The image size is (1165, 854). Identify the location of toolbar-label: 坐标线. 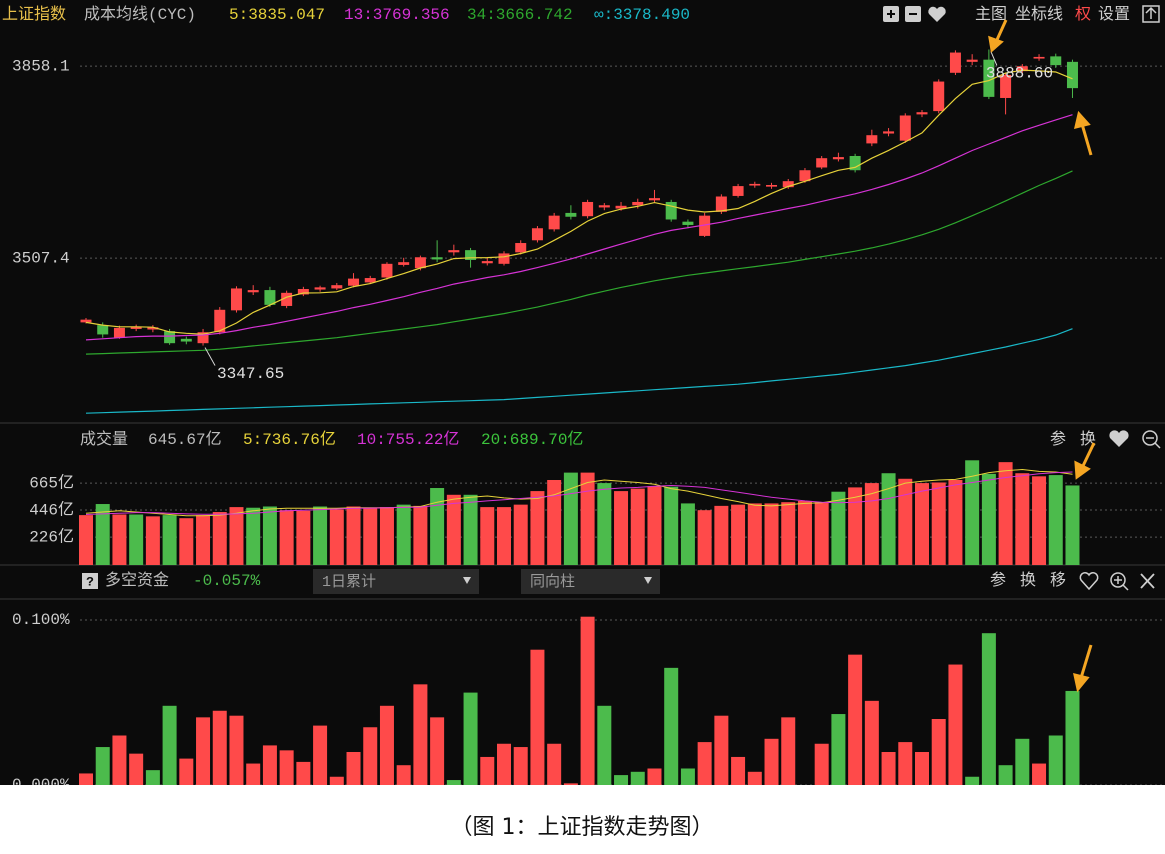
(1039, 14).